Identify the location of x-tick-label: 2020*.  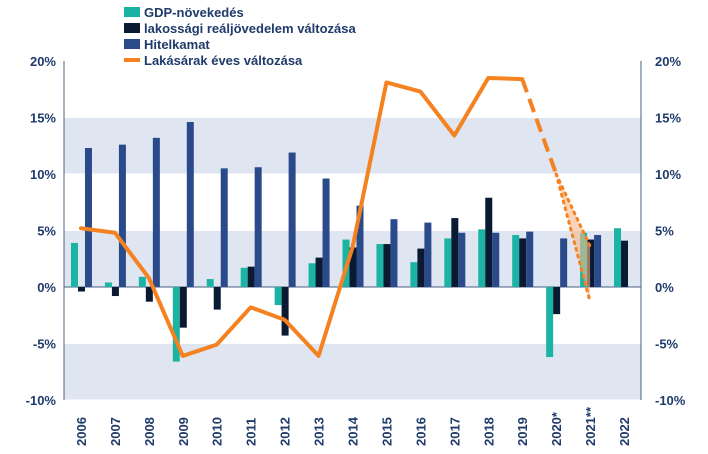
(556, 428).